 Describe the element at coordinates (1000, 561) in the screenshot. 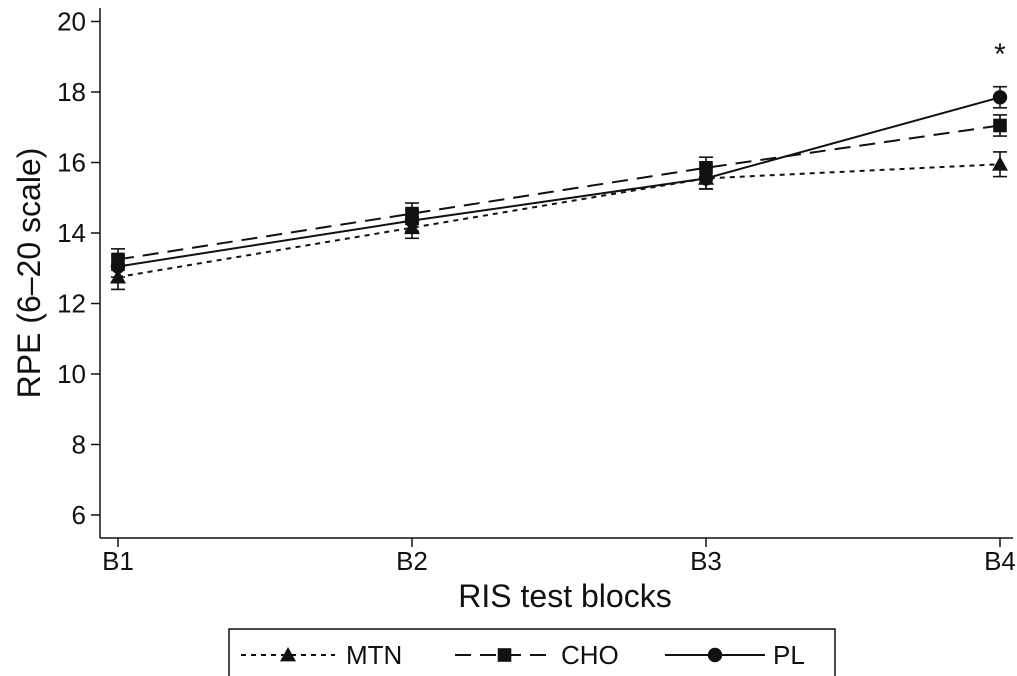

I see `x-tick-label: B4` at that location.